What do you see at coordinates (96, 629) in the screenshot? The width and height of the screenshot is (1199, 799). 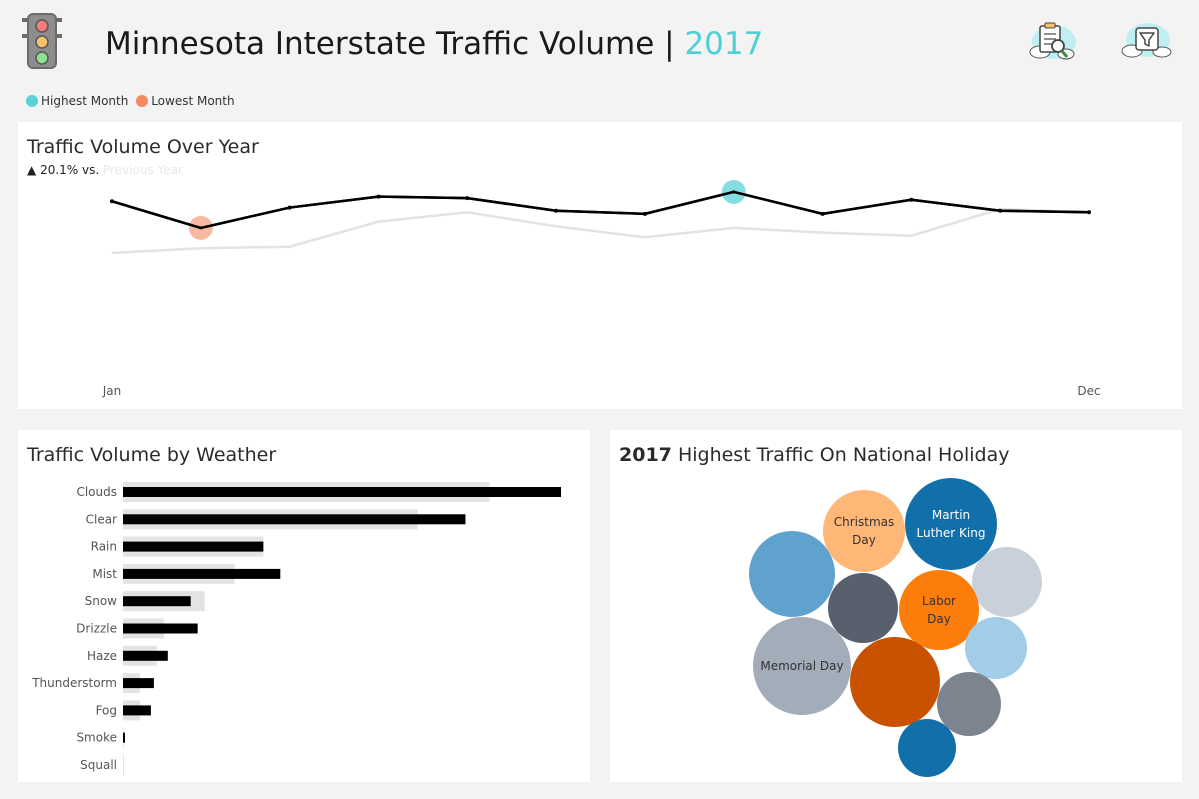 I see `bar-category-label: Drizzle` at bounding box center [96, 629].